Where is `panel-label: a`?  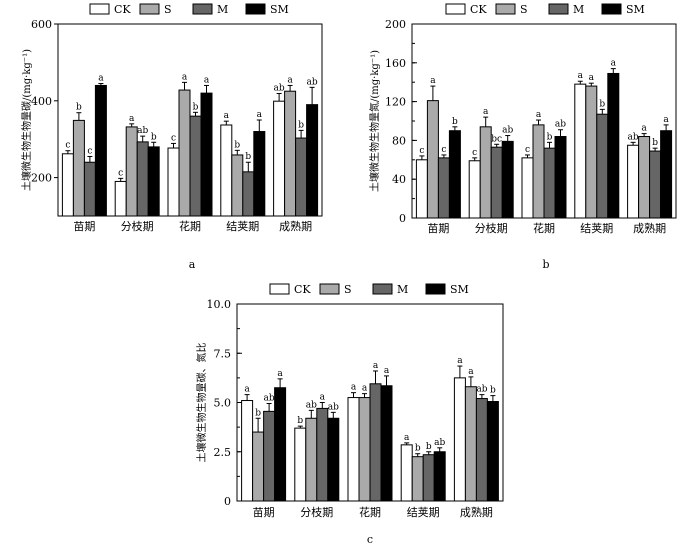
panel-label: a is located at coordinates (192, 264).